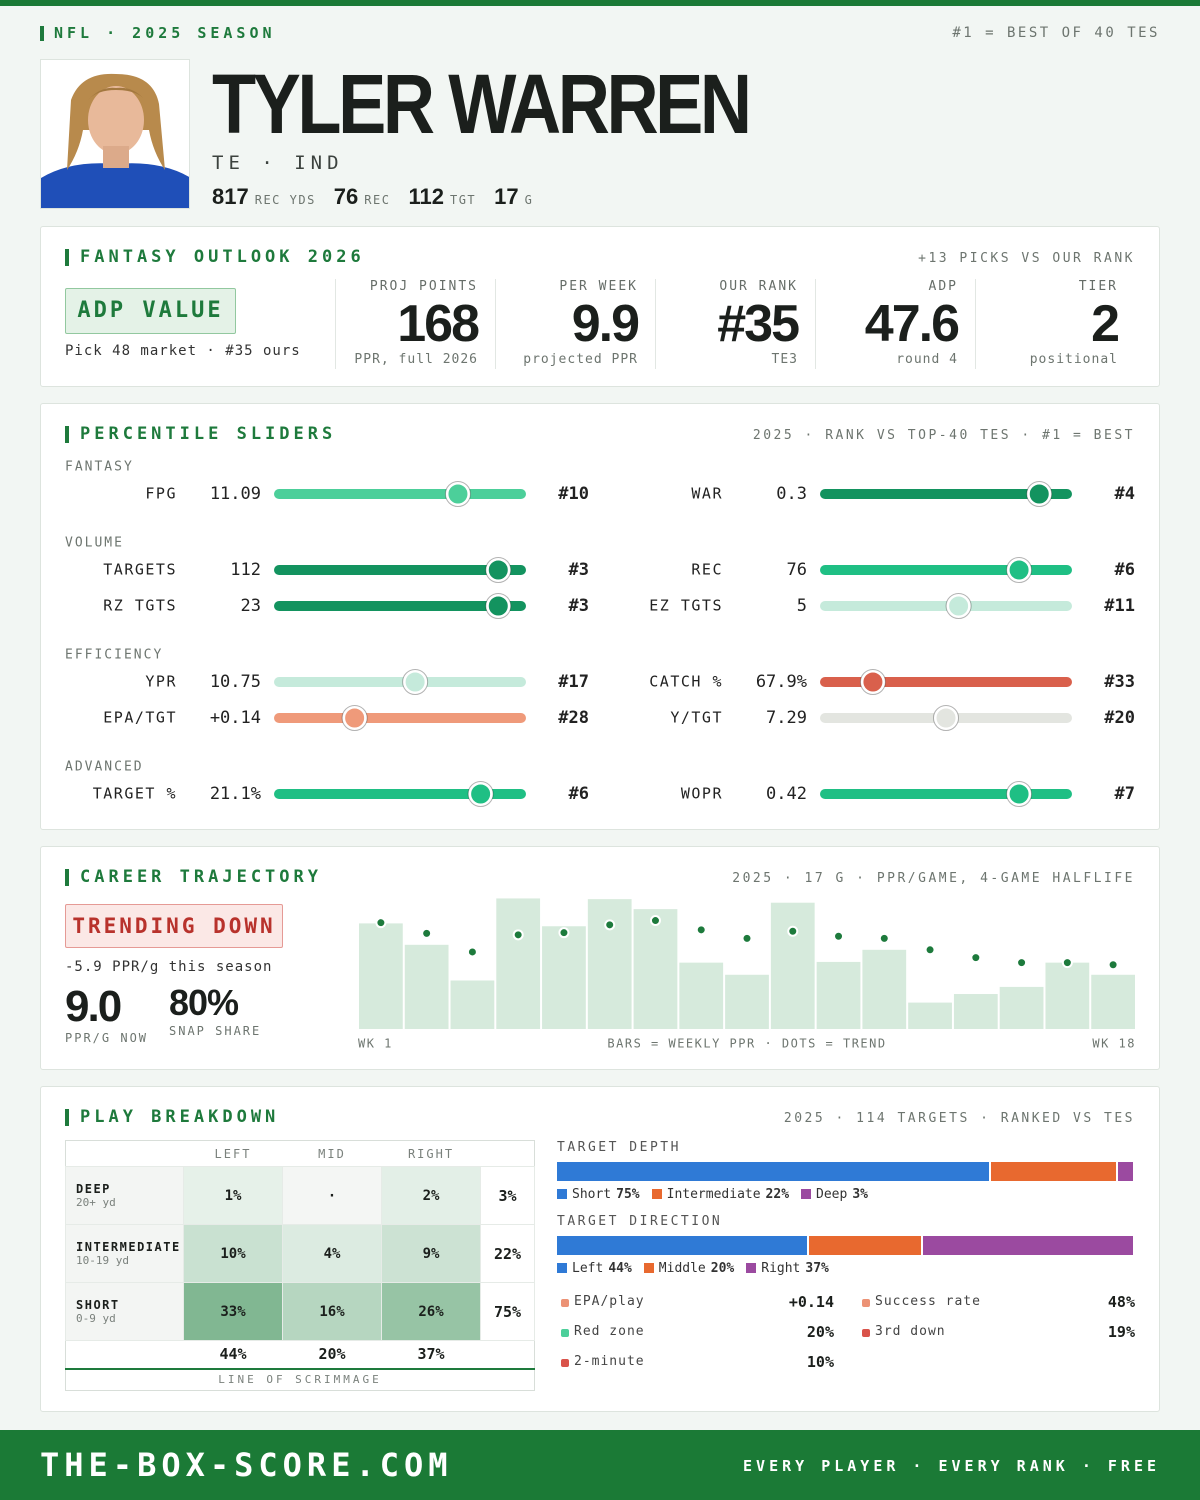 The height and width of the screenshot is (1500, 1200). What do you see at coordinates (579, 570) in the screenshot?
I see `slider-rank: #3` at bounding box center [579, 570].